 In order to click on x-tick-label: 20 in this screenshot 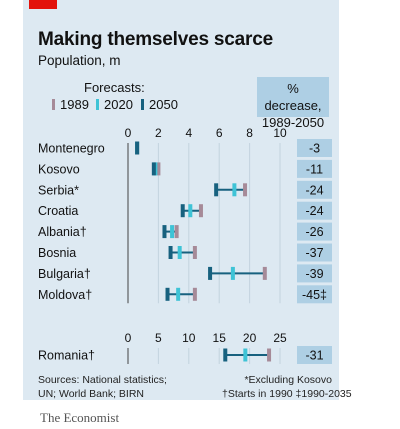, I will do `click(250, 338)`.